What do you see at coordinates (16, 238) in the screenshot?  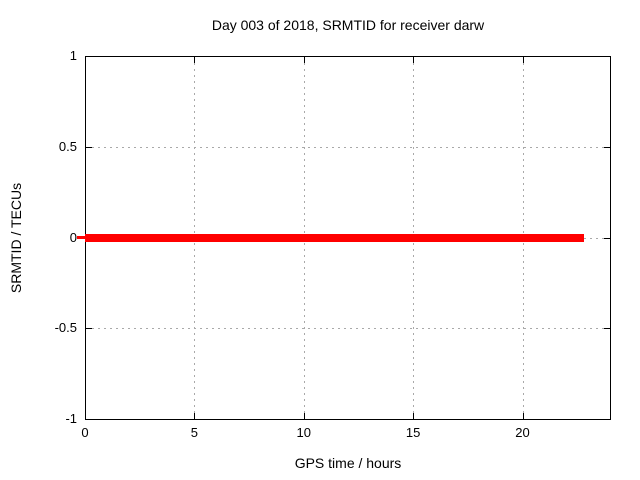 I see `y-axis-label: SRMTID / TECUs` at bounding box center [16, 238].